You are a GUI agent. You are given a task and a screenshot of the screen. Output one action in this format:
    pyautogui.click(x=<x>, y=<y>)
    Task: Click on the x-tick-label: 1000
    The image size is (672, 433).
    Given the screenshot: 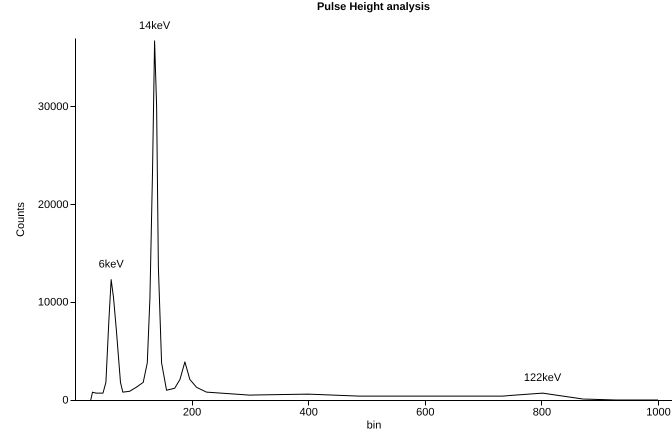 What is the action you would take?
    pyautogui.click(x=658, y=412)
    